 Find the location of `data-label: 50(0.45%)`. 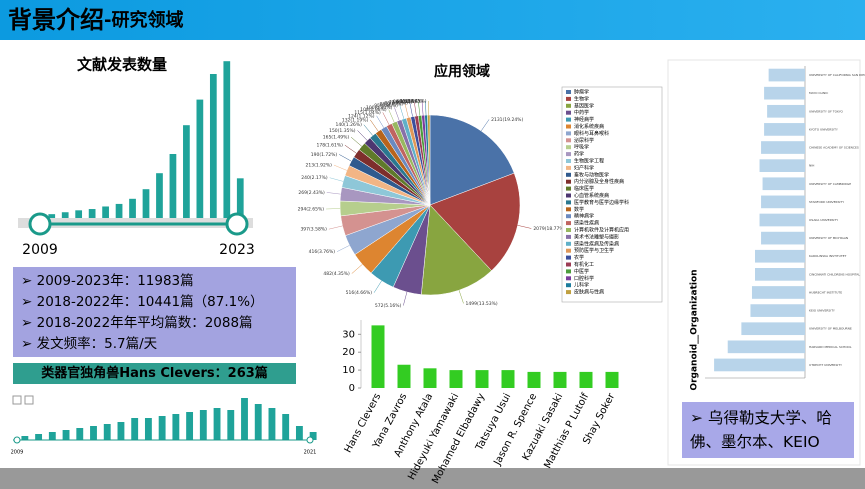

data-label: 50(0.45%) is located at coordinates (415, 102).